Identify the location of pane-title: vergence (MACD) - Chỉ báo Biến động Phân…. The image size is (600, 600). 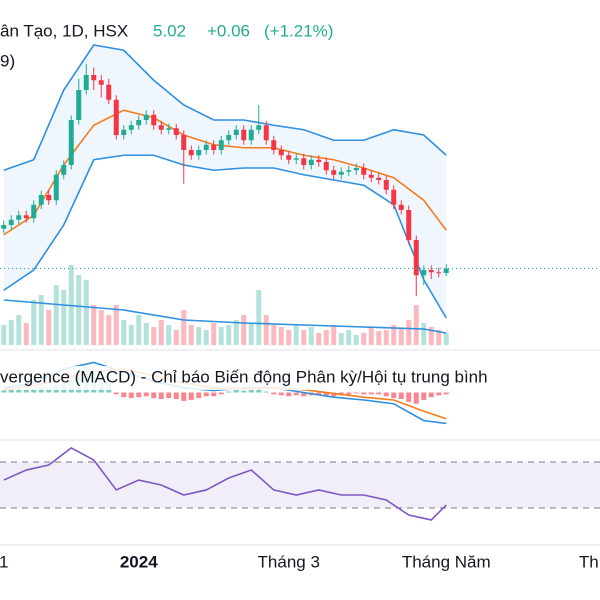
(244, 376).